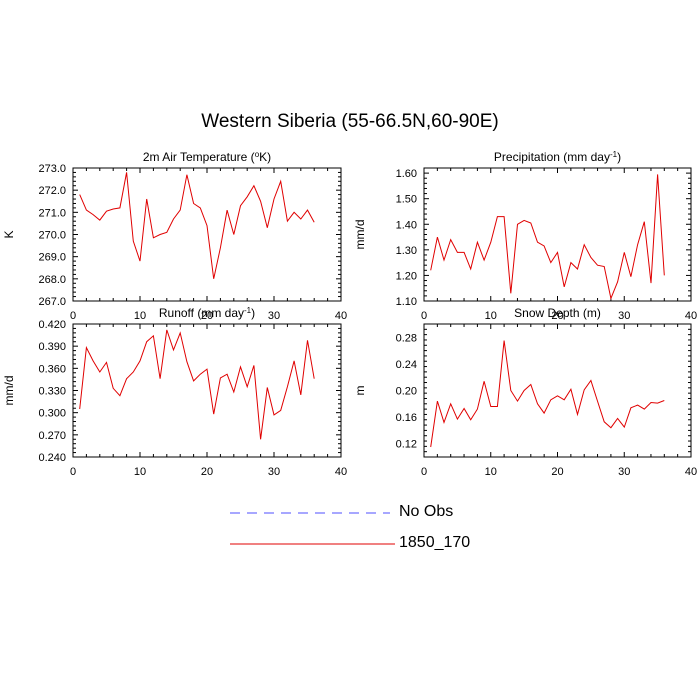  I want to click on y-tick-label: 1.30, so click(406, 251).